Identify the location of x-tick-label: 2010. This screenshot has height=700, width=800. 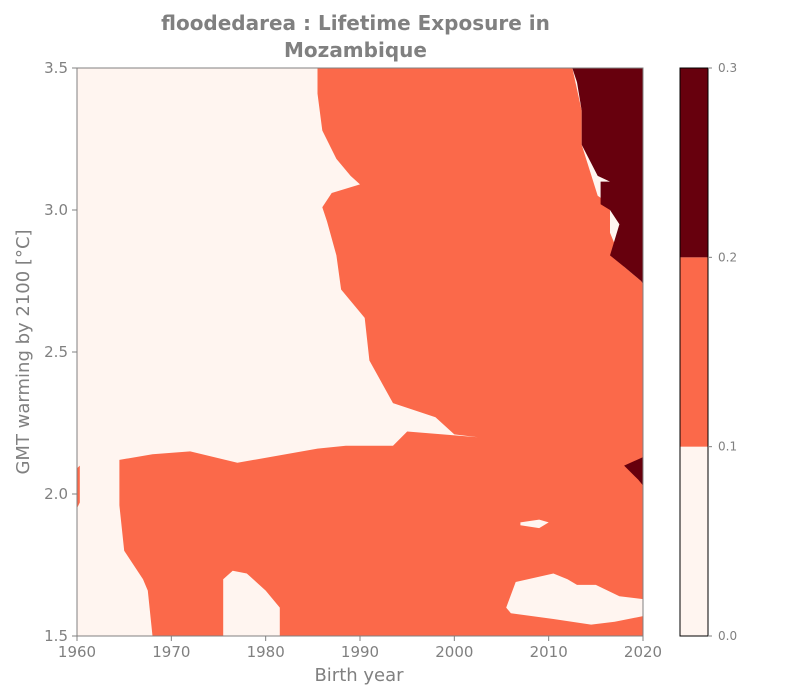
(549, 652).